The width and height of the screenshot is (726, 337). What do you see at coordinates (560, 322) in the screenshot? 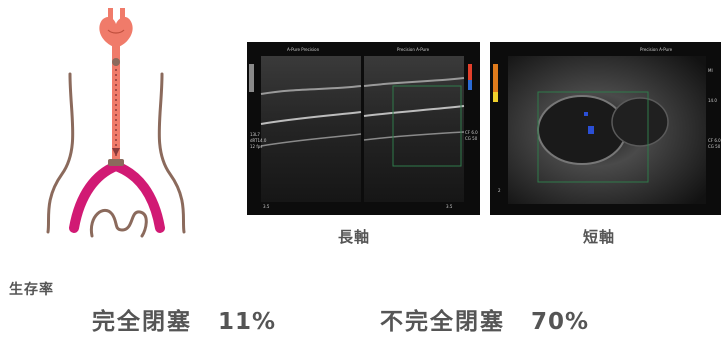
I see `stat-incomplete-value: 70%` at bounding box center [560, 322].